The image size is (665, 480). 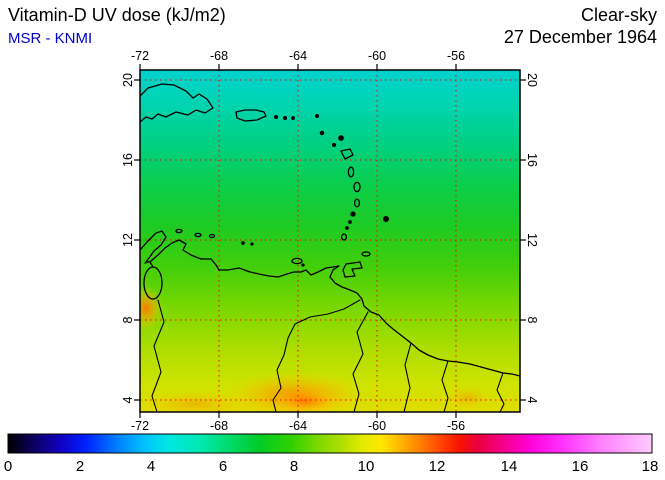 I want to click on island-margarita, so click(x=297, y=261).